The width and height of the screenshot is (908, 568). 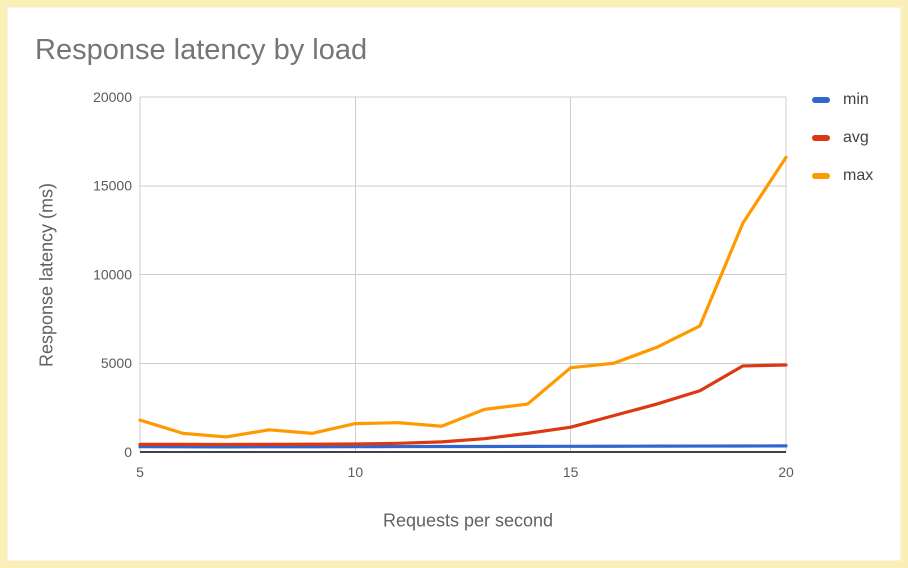 What do you see at coordinates (463, 446) in the screenshot?
I see `series-line-min` at bounding box center [463, 446].